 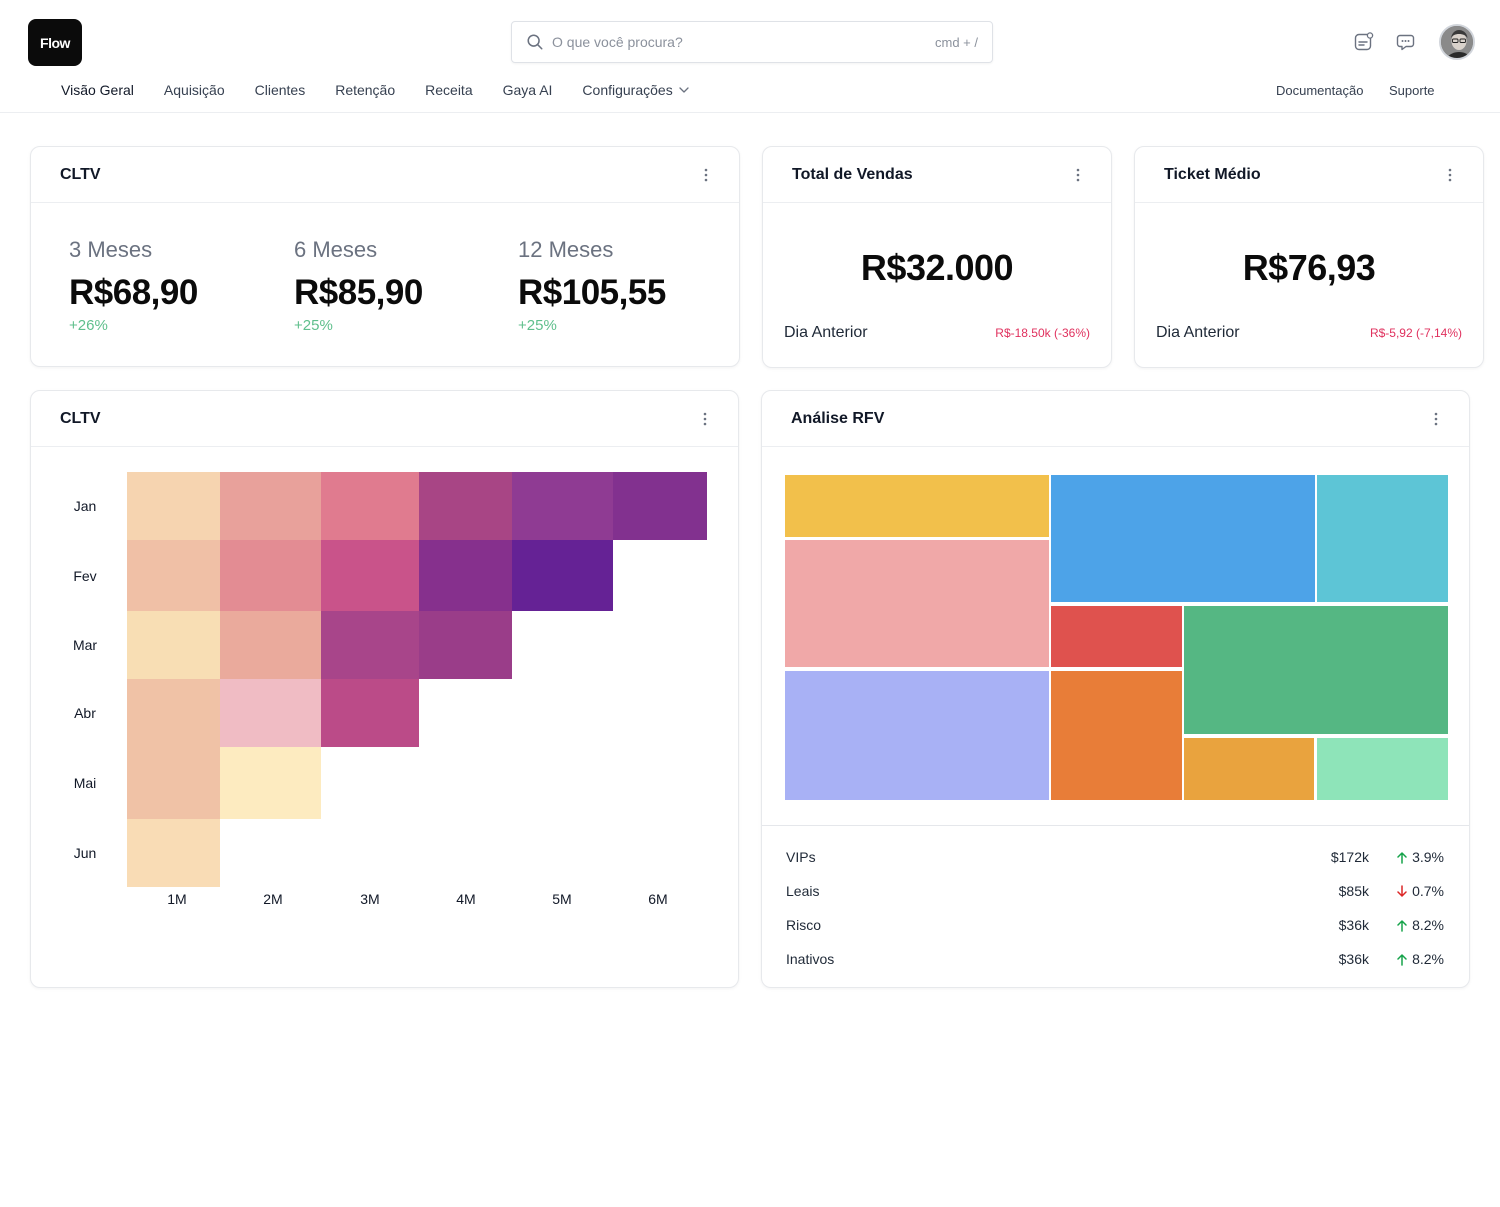 I want to click on average-ticket-value: R$76,93, so click(x=1309, y=267).